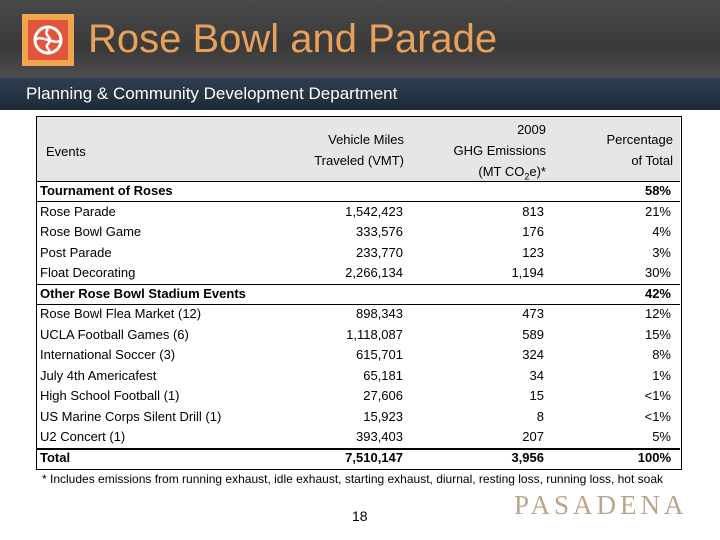  I want to click on table-row: High School Football (1) 27,606 15 <1%, so click(358, 396).